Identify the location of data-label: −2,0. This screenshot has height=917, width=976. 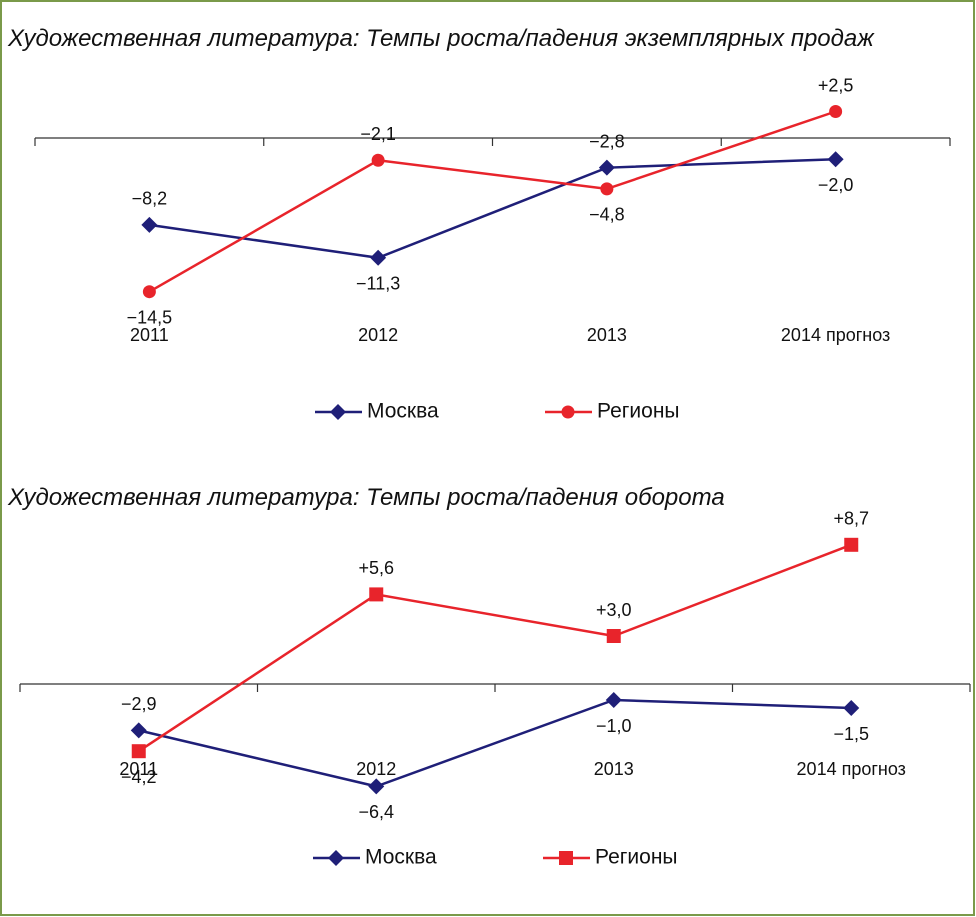
(836, 185).